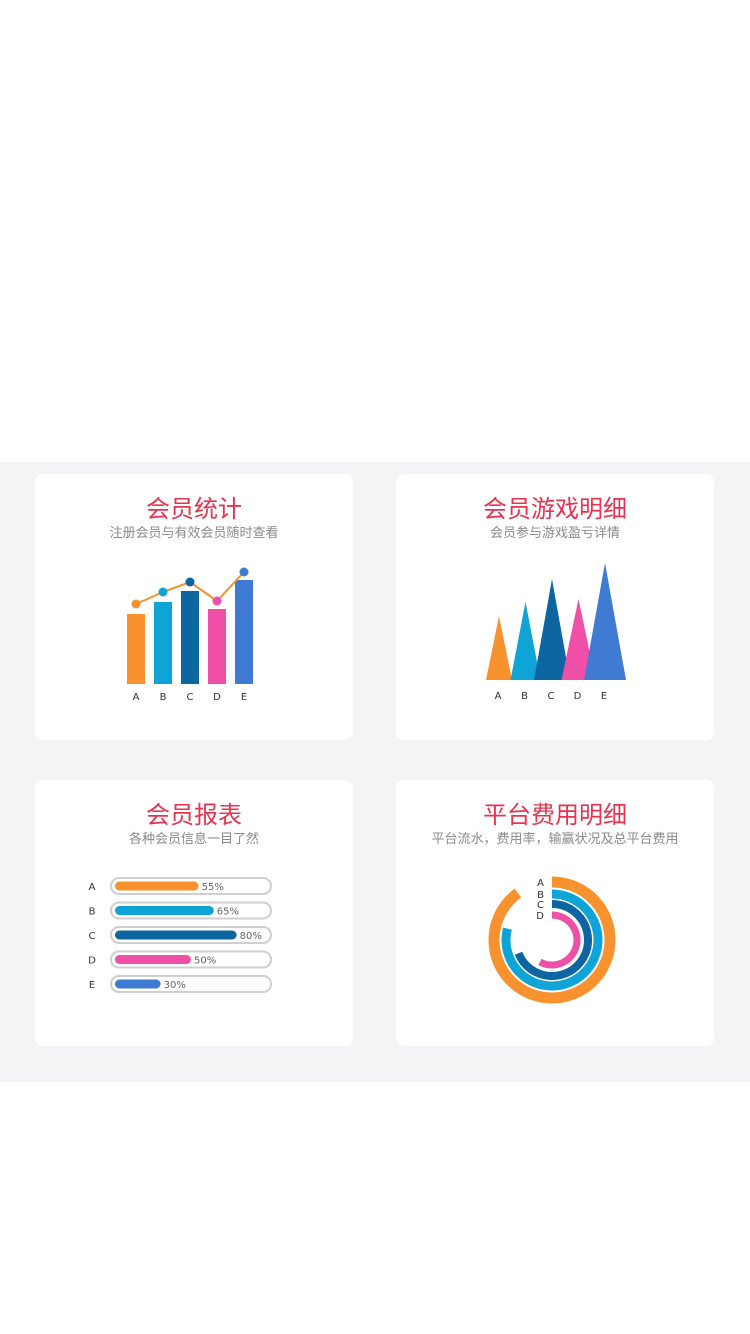 The height and width of the screenshot is (1334, 750). I want to click on row-label: E, so click(92, 985).